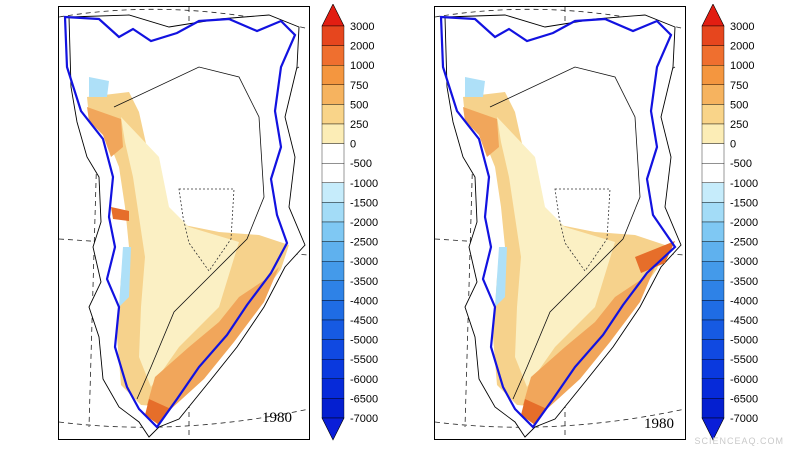 The image size is (800, 450). What do you see at coordinates (125, 277) in the screenshot?
I see `blue-west-left` at bounding box center [125, 277].